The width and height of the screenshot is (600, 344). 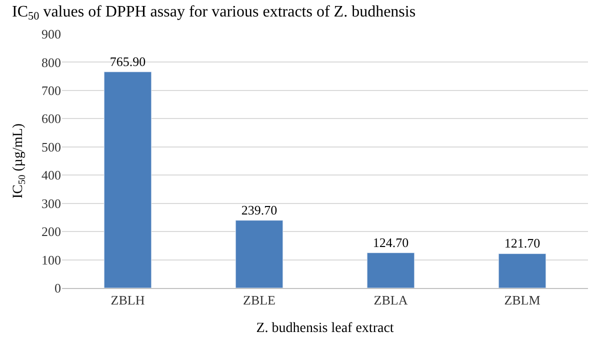 I want to click on y-tick-label: 600, so click(x=51, y=118).